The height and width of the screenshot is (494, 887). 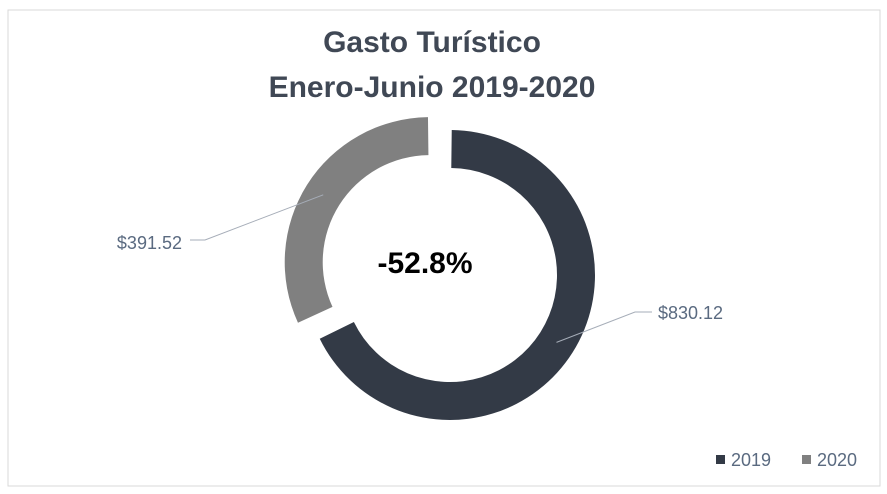 What do you see at coordinates (751, 460) in the screenshot?
I see `legend-label: 2019` at bounding box center [751, 460].